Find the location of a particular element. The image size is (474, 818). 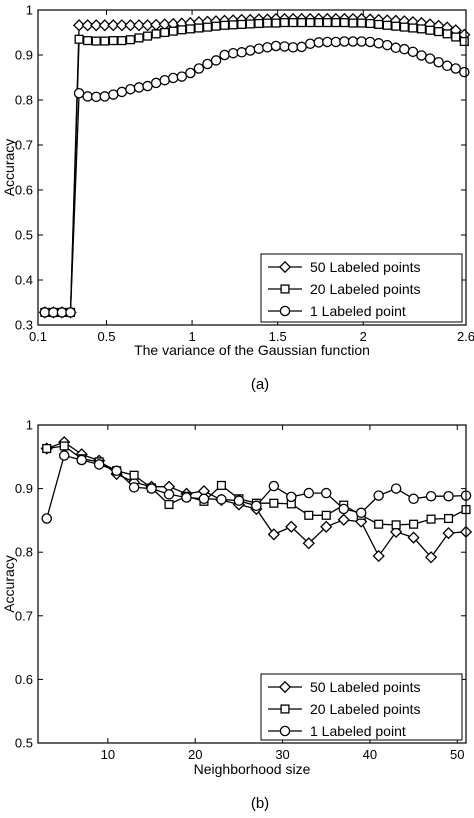

legend-box is located at coordinates (361, 707).